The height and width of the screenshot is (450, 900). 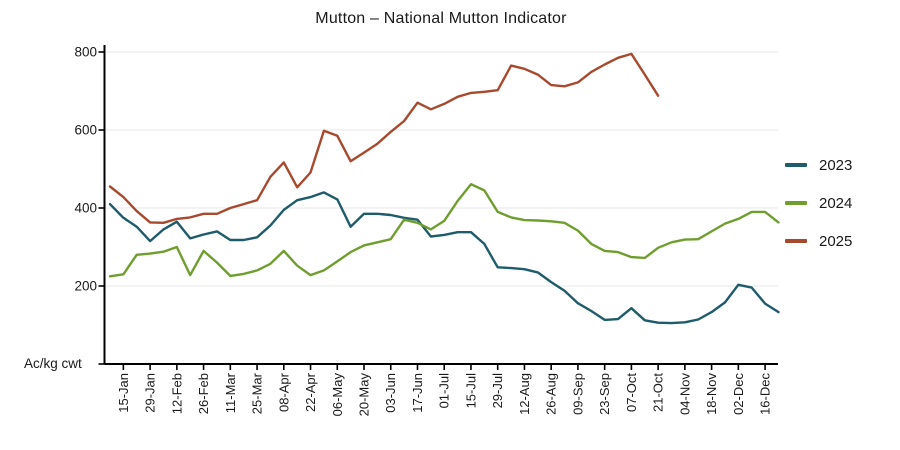 I want to click on x-tick-label: 12-Feb, so click(x=176, y=393).